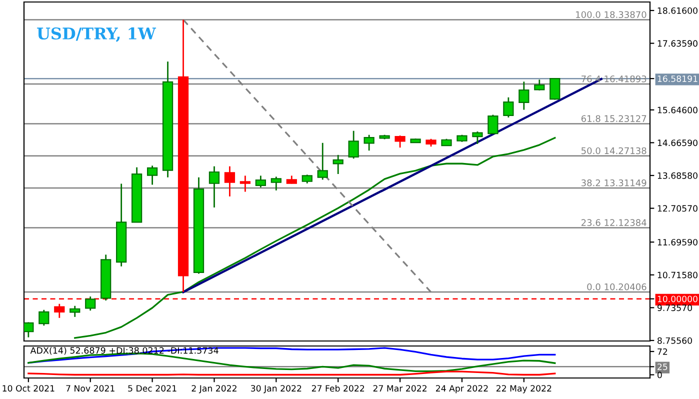 Image resolution: width=699 pixels, height=399 pixels. What do you see at coordinates (338, 388) in the screenshot?
I see `x-tick-label: 27 Feb 2022` at bounding box center [338, 388].